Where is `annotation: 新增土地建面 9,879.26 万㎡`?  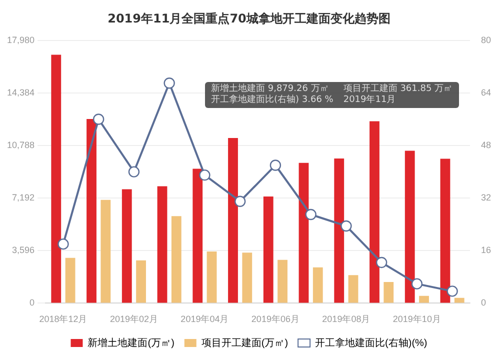 annotation: 新增土地建面 9,879.26 万㎡ is located at coordinates (270, 89).